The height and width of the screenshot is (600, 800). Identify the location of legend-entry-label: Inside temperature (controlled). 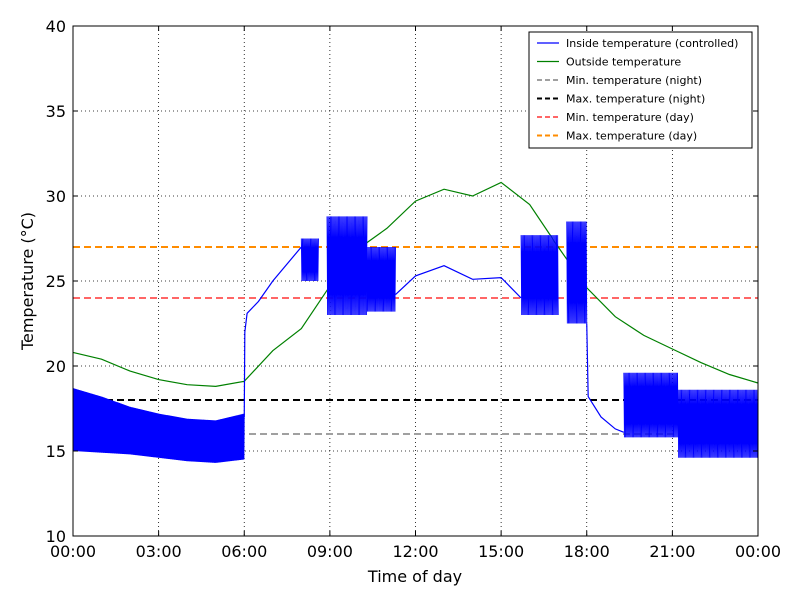
(652, 43).